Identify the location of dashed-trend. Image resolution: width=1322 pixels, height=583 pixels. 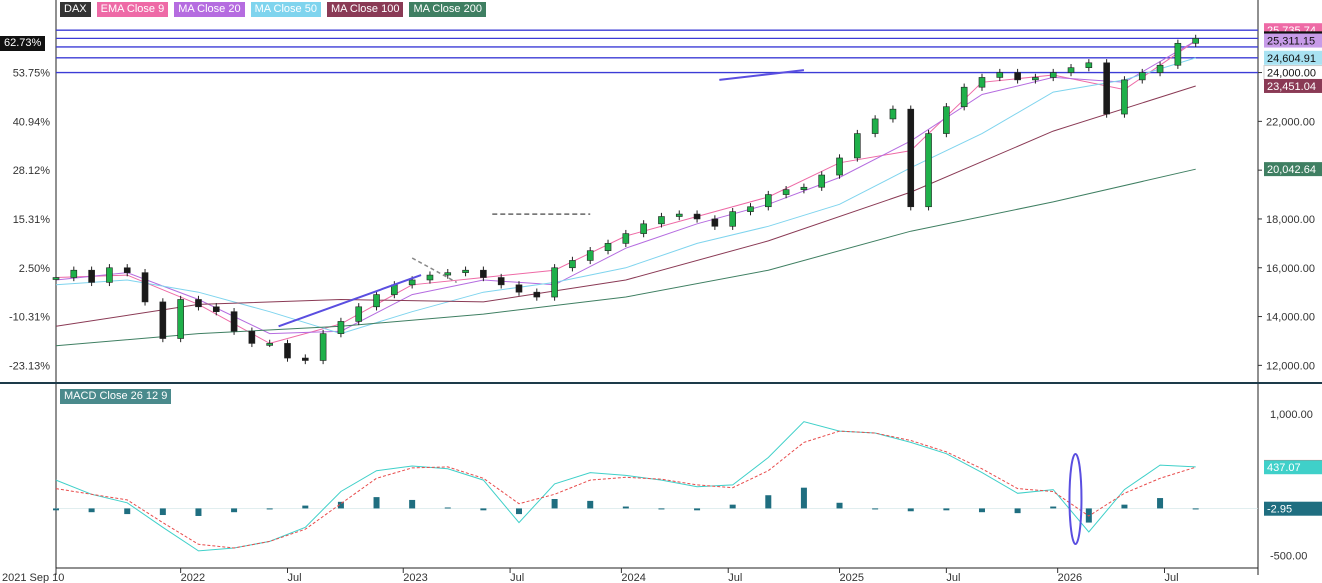
(434, 270).